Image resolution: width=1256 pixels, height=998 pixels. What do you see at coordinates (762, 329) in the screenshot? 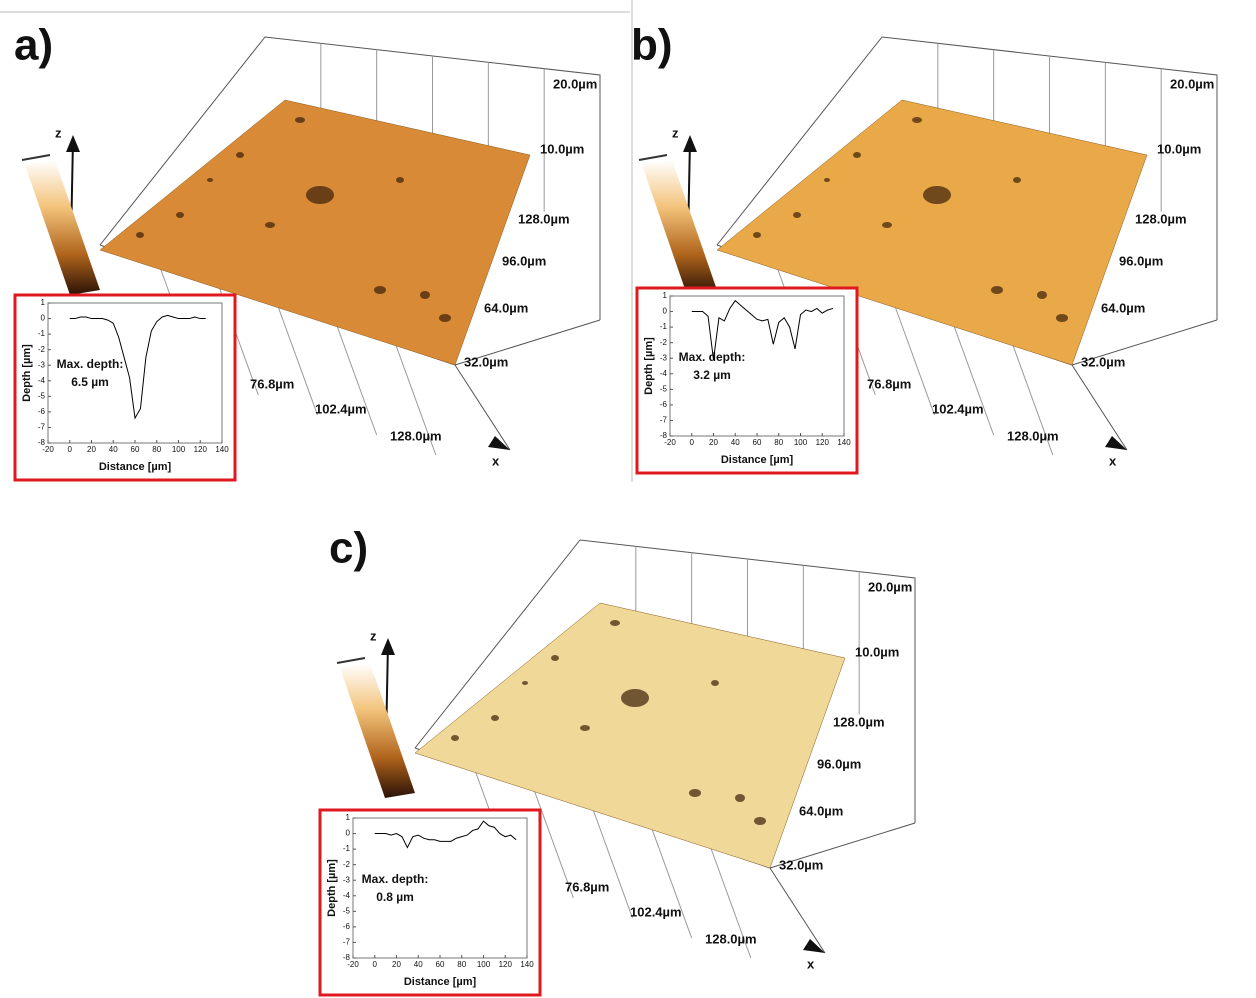
I see `profile-line` at bounding box center [762, 329].